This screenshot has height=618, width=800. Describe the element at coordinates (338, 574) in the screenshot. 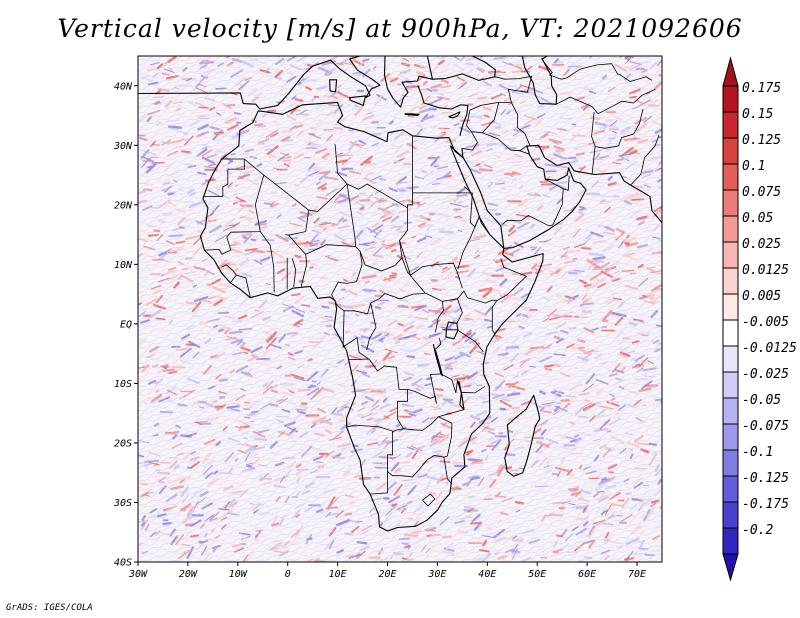

I see `lon-tick-label: 10E` at that location.